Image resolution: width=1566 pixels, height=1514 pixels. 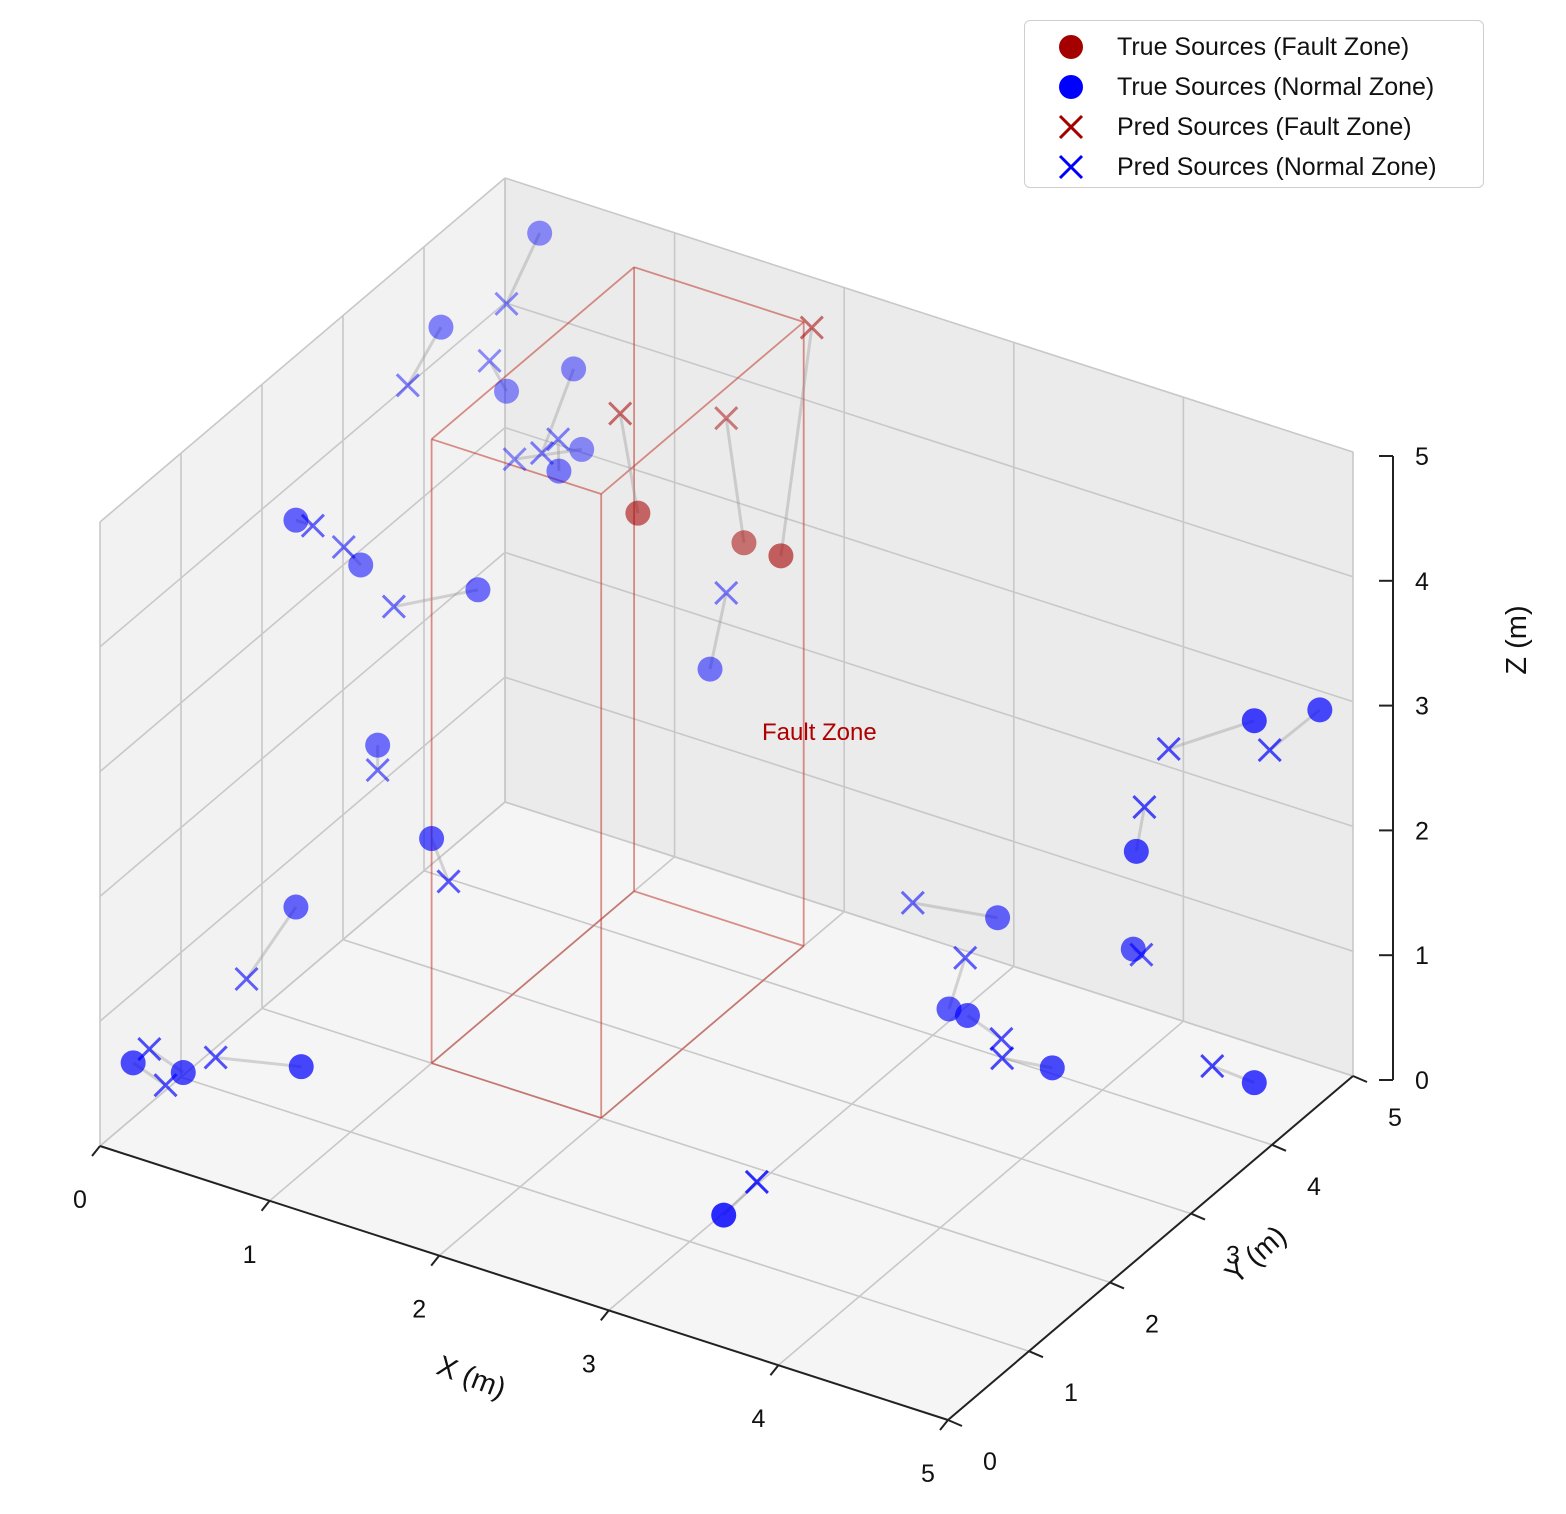 What do you see at coordinates (990, 1462) in the screenshot?
I see `y-tick-label: 0` at bounding box center [990, 1462].